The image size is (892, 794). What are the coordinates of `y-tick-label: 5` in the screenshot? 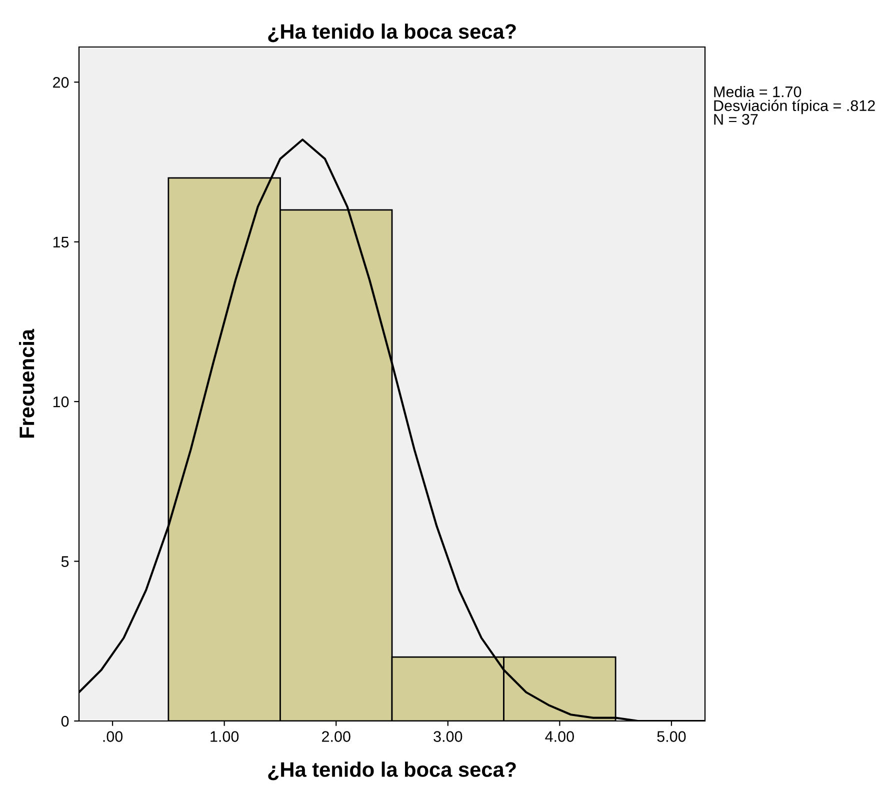 It's located at (65, 561).